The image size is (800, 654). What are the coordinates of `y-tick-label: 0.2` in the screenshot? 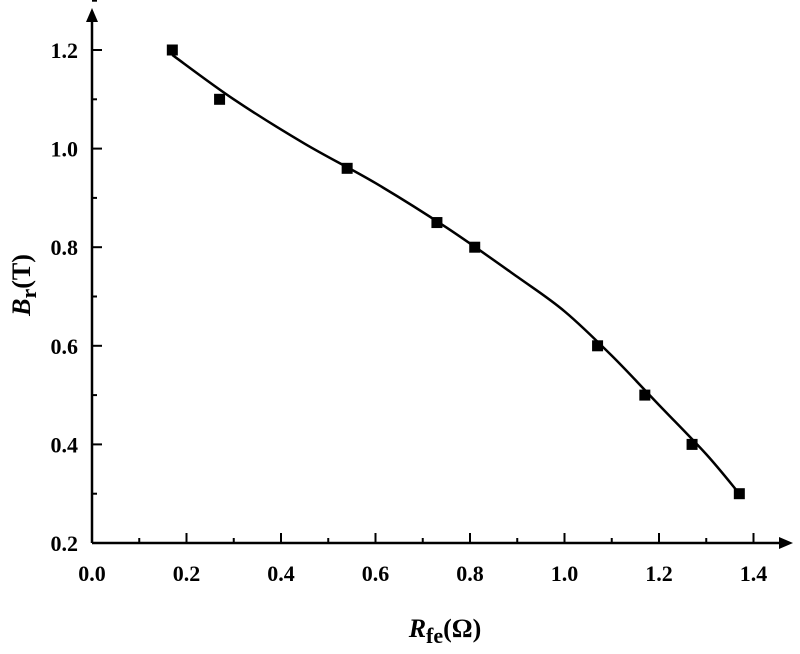 It's located at (65, 543).